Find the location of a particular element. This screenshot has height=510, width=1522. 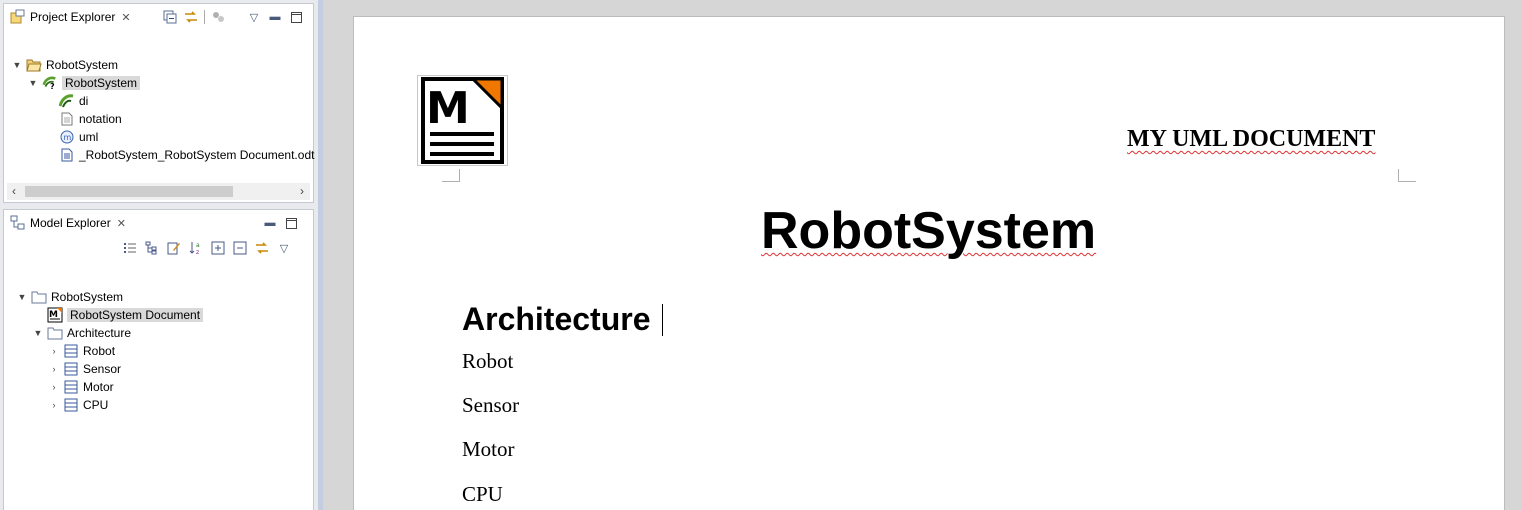

tree-item-label: notation is located at coordinates (100, 119).